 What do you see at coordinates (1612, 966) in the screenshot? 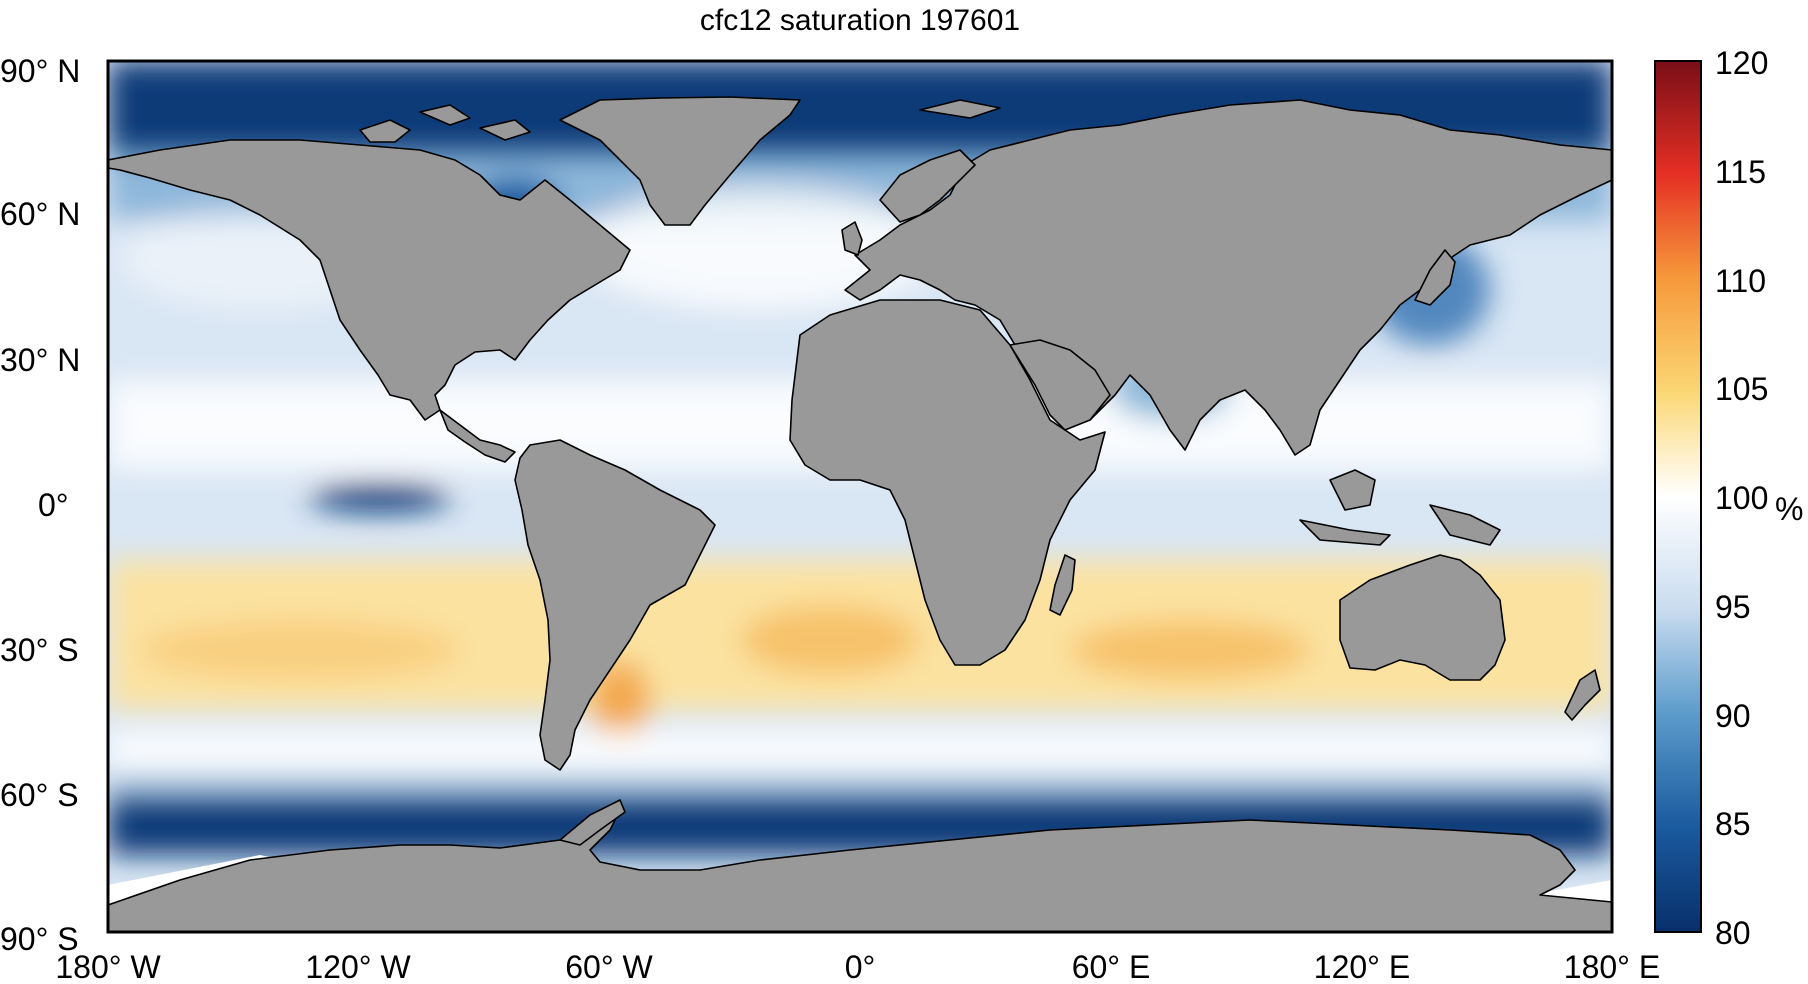
I see `lon-tick-label: 180° E` at bounding box center [1612, 966].